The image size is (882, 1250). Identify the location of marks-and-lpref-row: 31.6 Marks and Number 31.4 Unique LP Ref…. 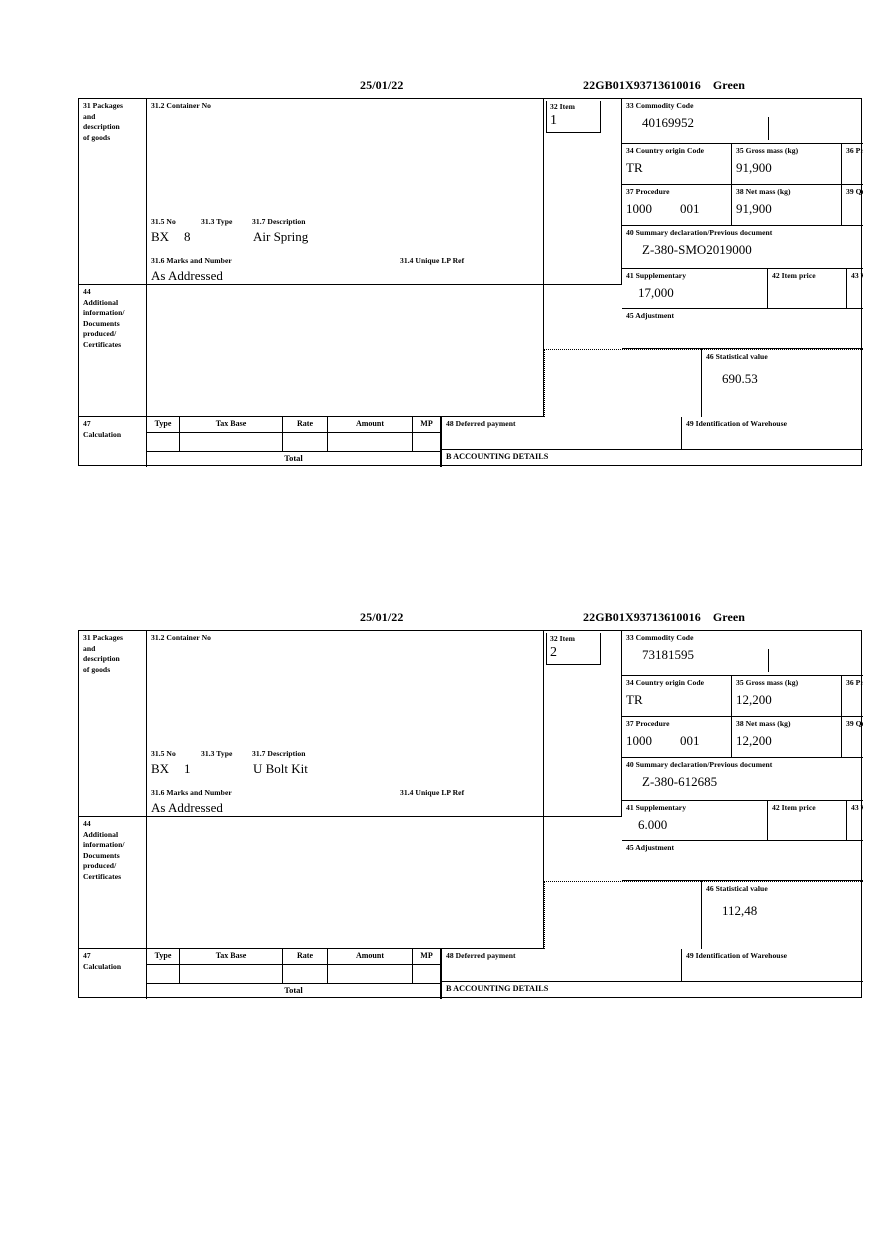
(346, 270).